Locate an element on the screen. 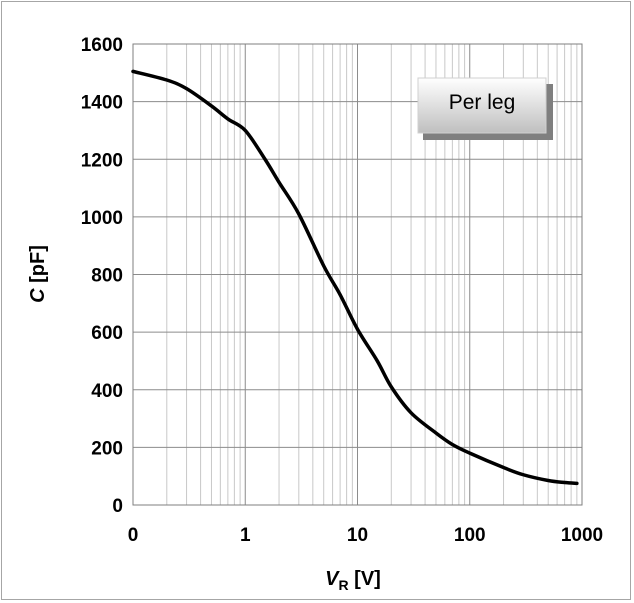  y-tick-label: 1200 is located at coordinates (102, 160).